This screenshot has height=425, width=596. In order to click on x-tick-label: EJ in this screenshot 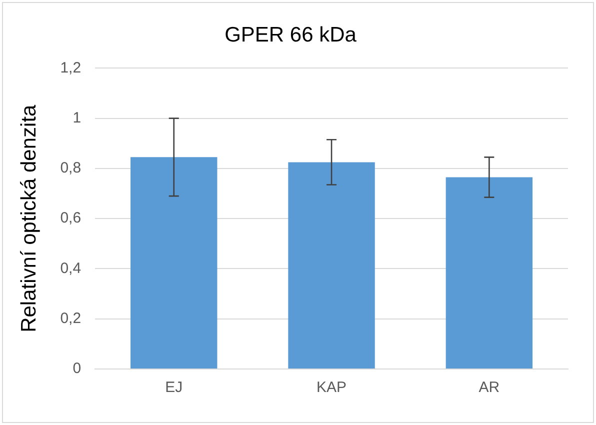, I will do `click(174, 387)`.